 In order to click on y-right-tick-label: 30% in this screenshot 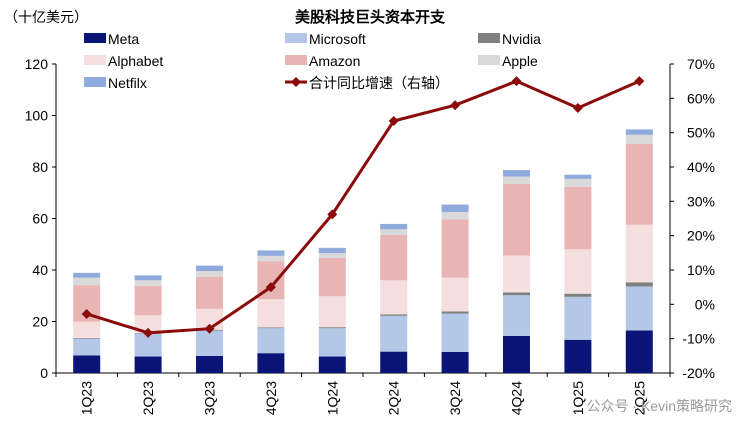, I will do `click(701, 201)`.